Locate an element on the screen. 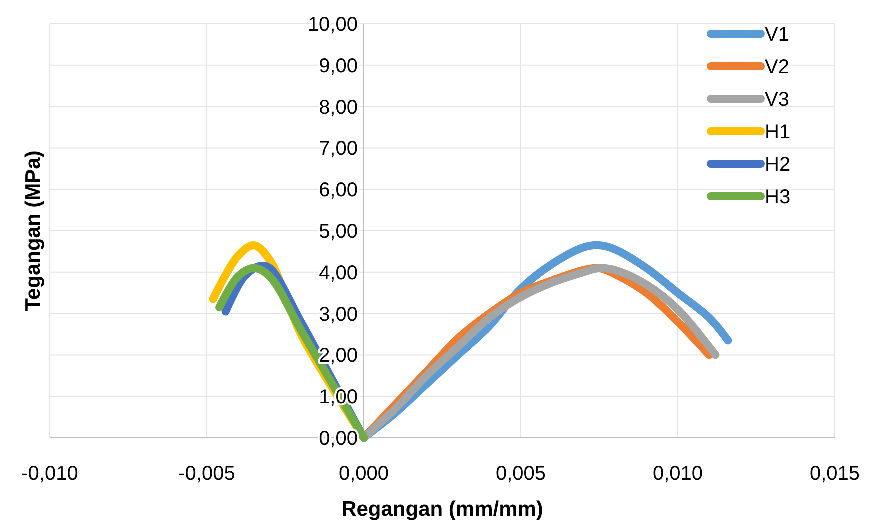 This screenshot has height=522, width=871. legend-label: V1 is located at coordinates (777, 35).